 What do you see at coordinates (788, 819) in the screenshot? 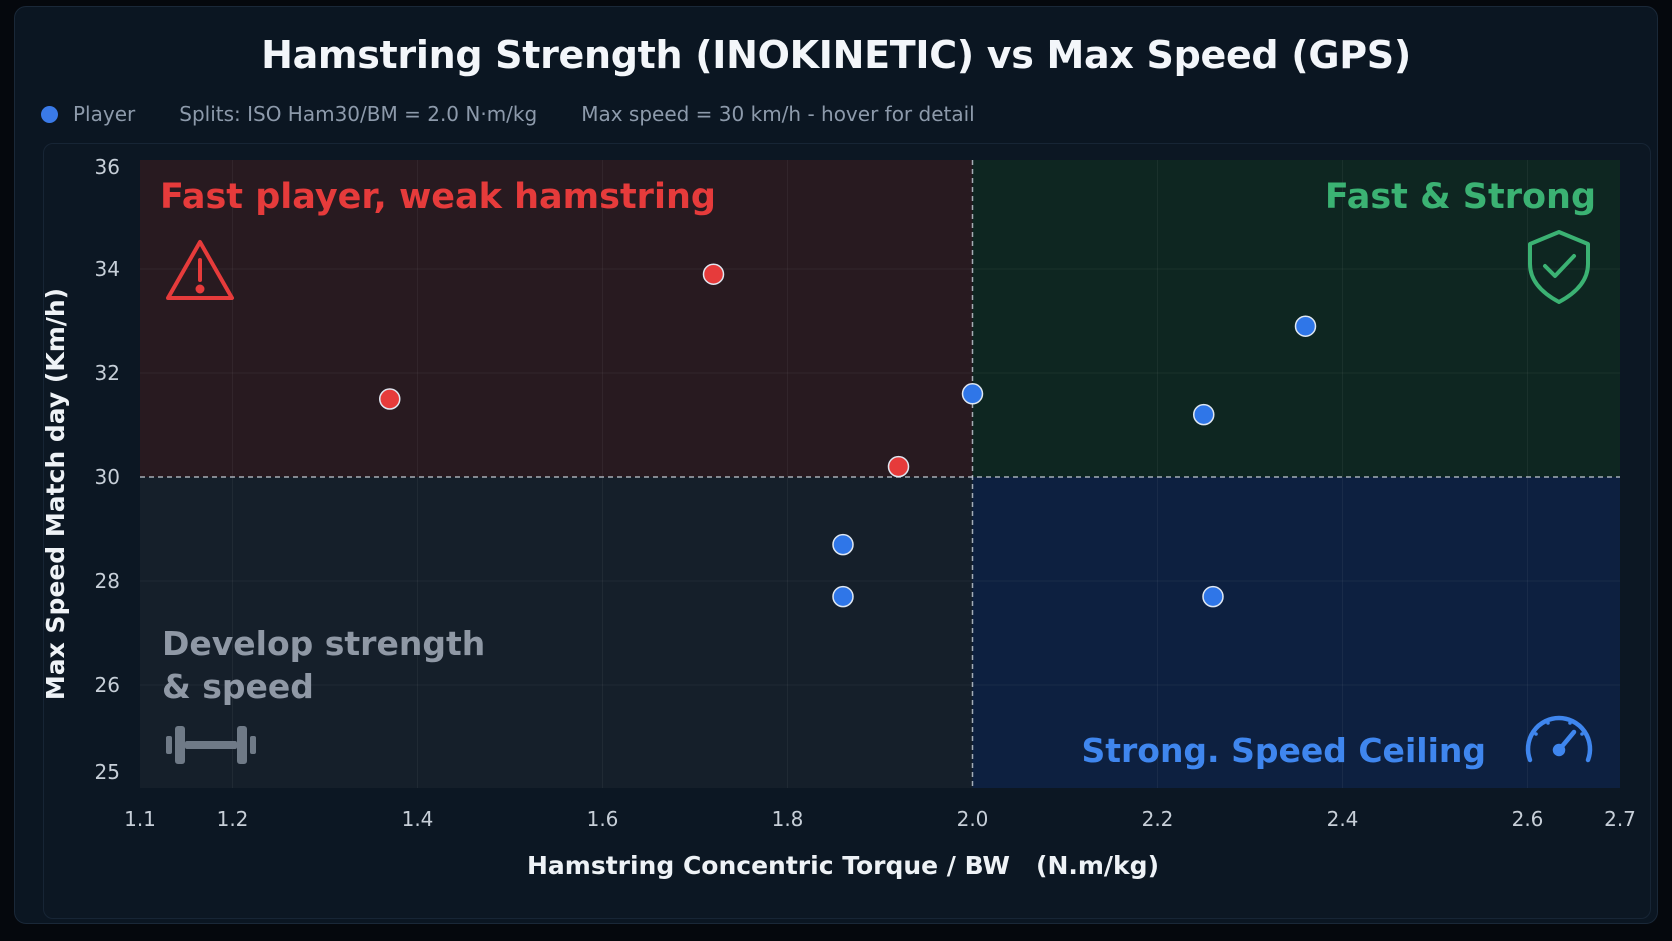
I see `x-tick-label: 1.8` at bounding box center [788, 819].